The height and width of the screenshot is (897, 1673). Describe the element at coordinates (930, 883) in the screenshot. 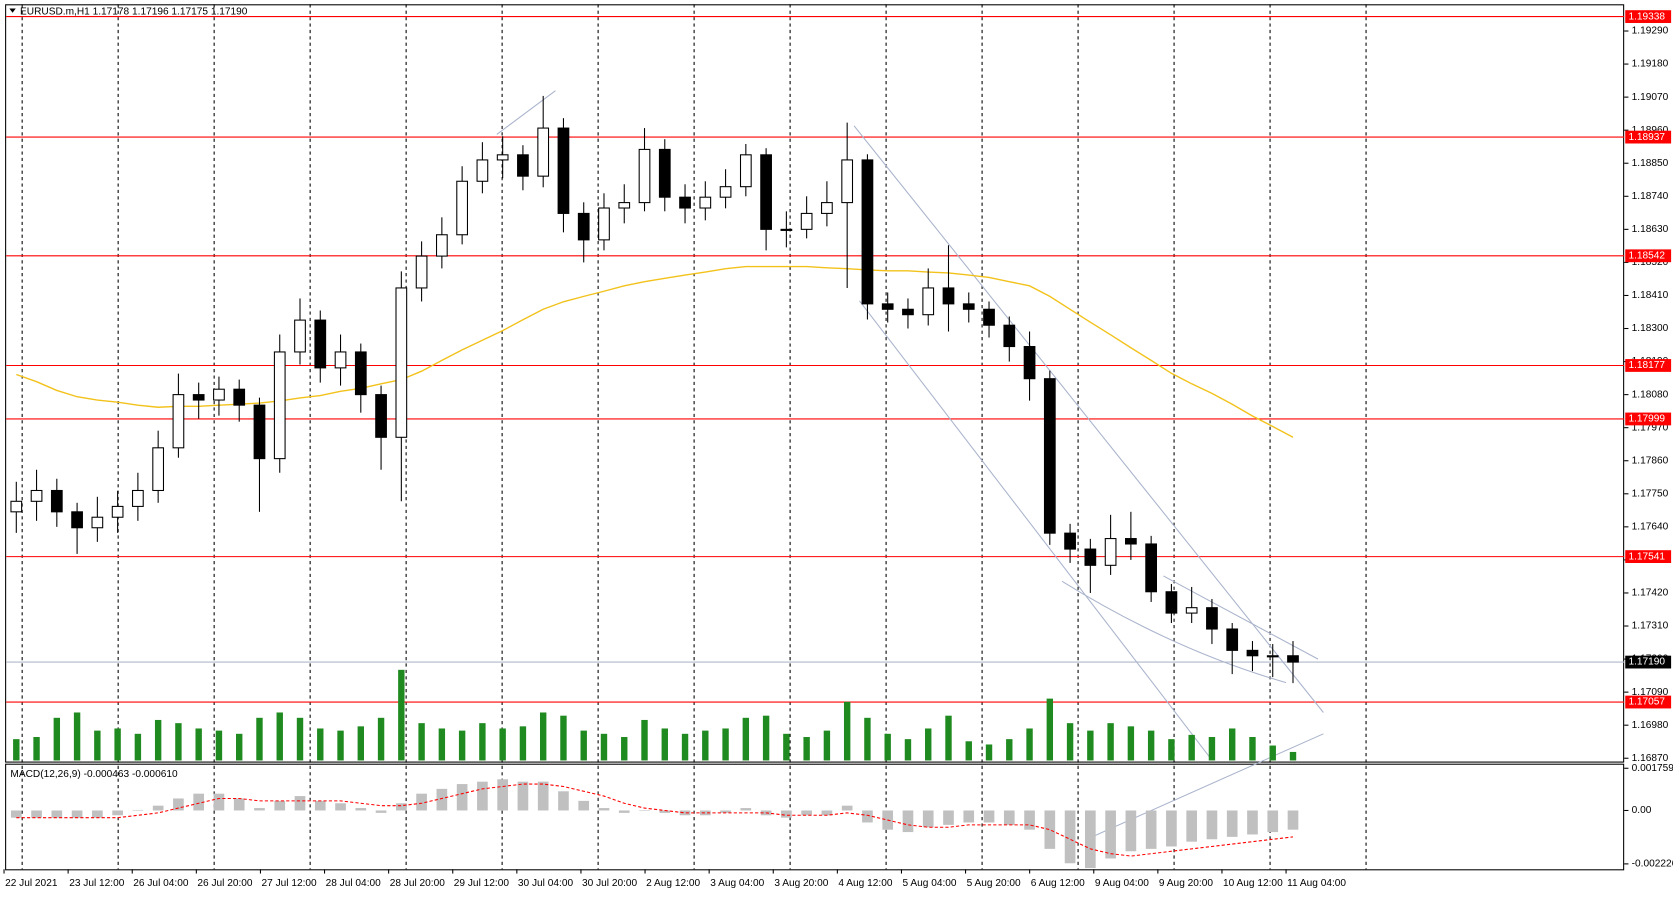

I see `x-tick-label: 5 Aug 04:00` at that location.